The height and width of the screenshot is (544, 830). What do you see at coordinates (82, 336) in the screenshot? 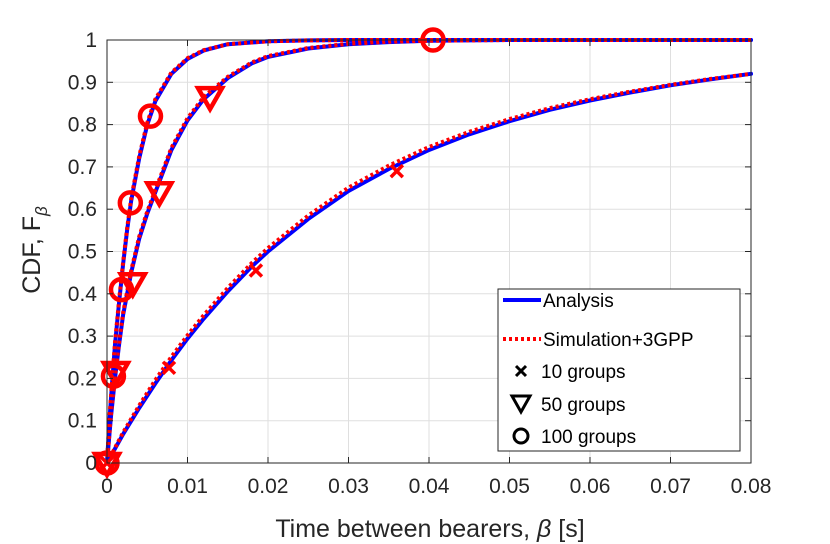
I see `y-tick-label: 0.3` at bounding box center [82, 336].